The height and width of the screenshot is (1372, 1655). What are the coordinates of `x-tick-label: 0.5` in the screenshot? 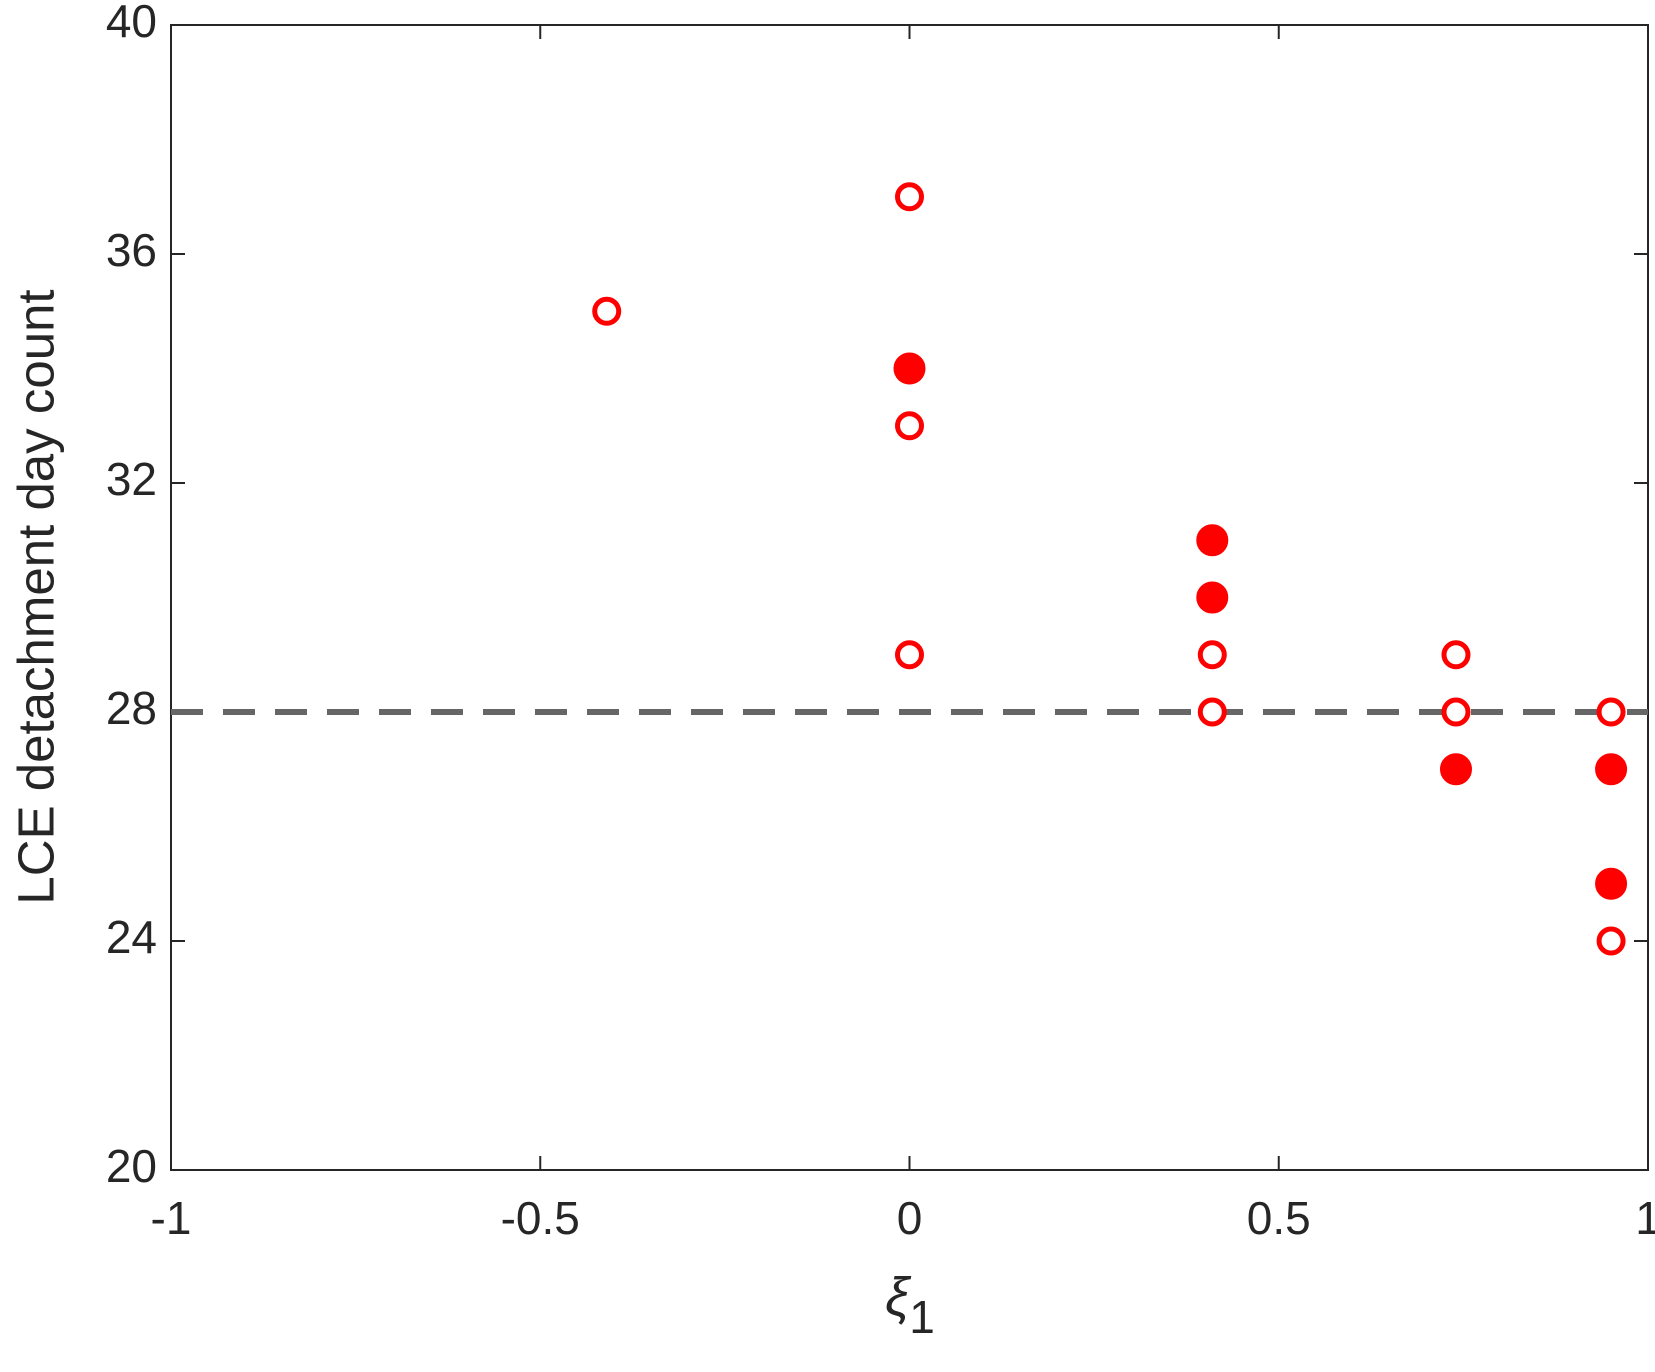 It's located at (1279, 1218).